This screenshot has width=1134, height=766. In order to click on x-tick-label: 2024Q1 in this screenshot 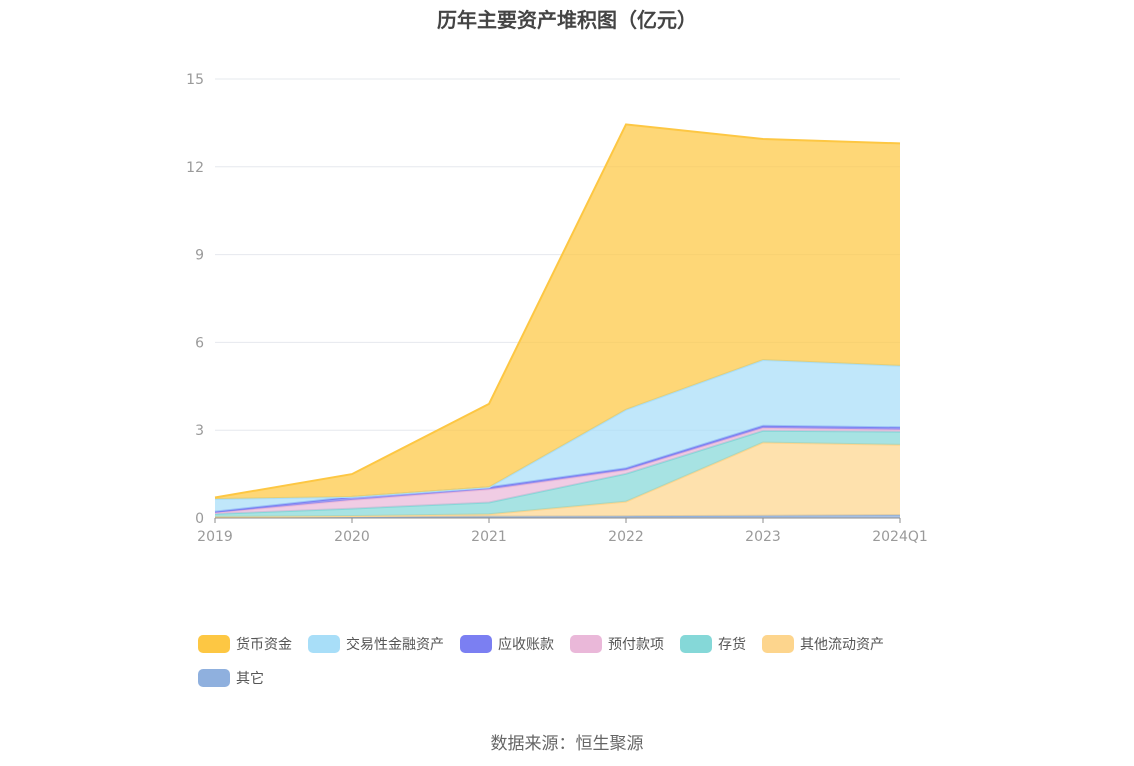, I will do `click(900, 537)`.